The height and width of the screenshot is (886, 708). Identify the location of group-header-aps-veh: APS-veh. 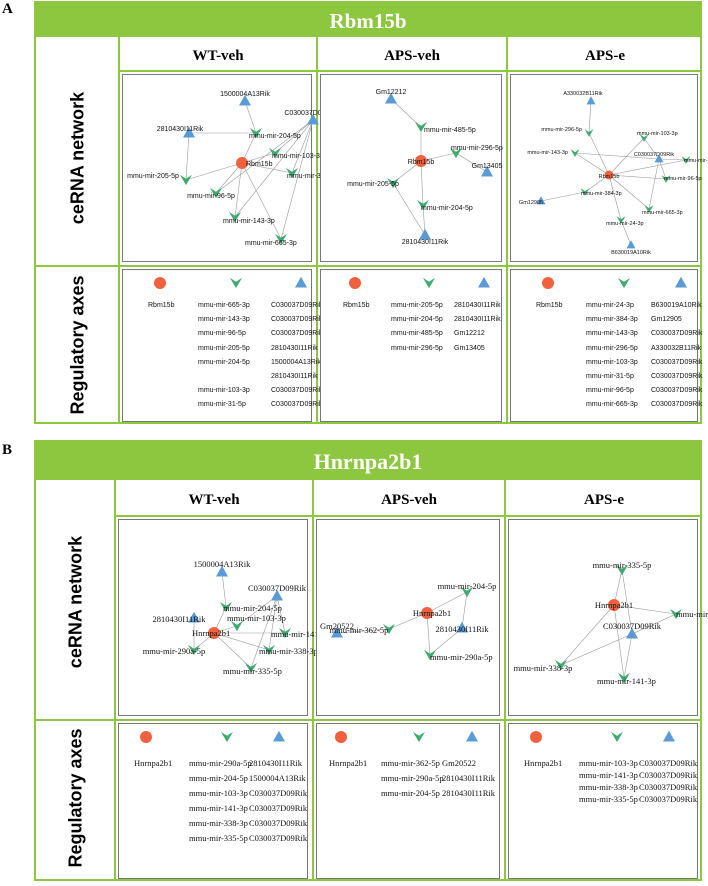
(412, 56).